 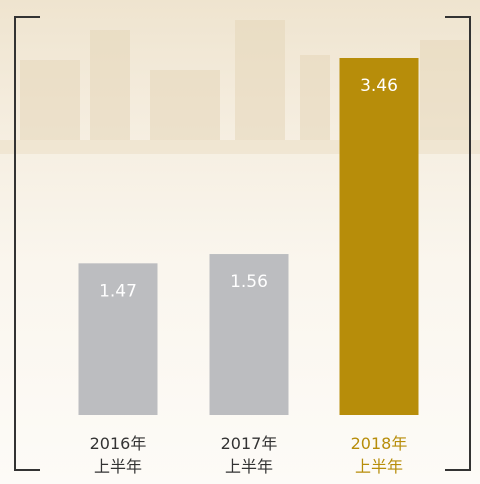 What do you see at coordinates (379, 455) in the screenshot?
I see `category-label: 2018年 上半年` at bounding box center [379, 455].